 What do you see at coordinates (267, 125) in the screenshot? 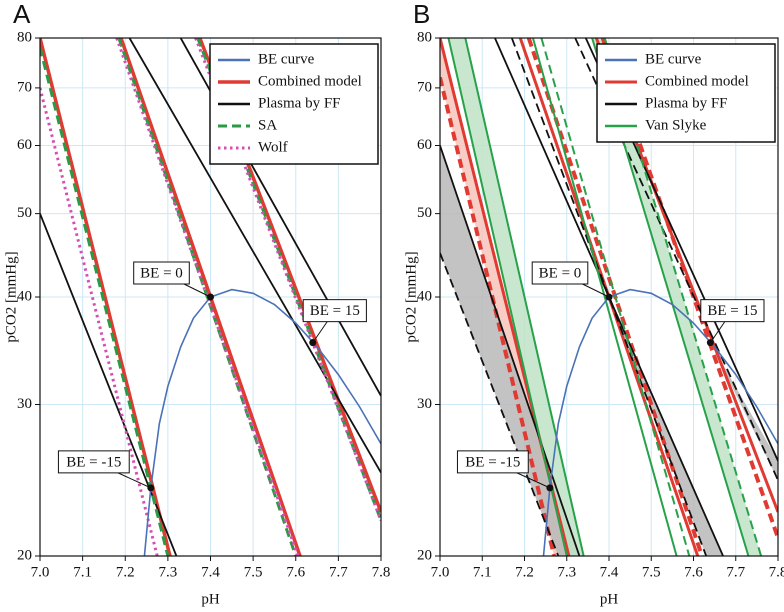
I see `legend-label: SA` at bounding box center [267, 125].